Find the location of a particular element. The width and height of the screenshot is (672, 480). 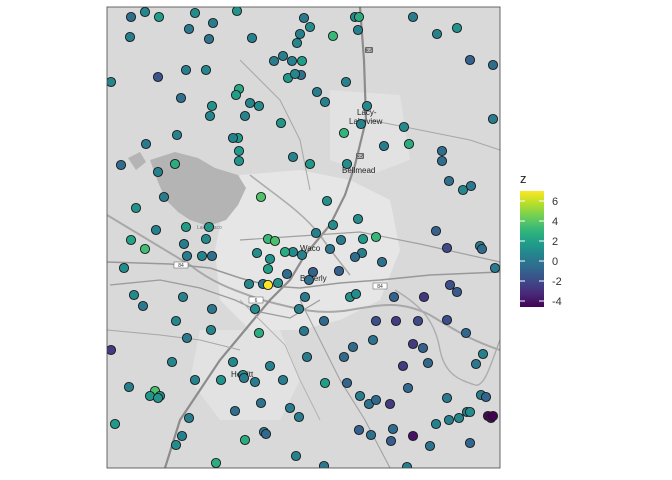

legend-tick-label: 6 is located at coordinates (555, 202).